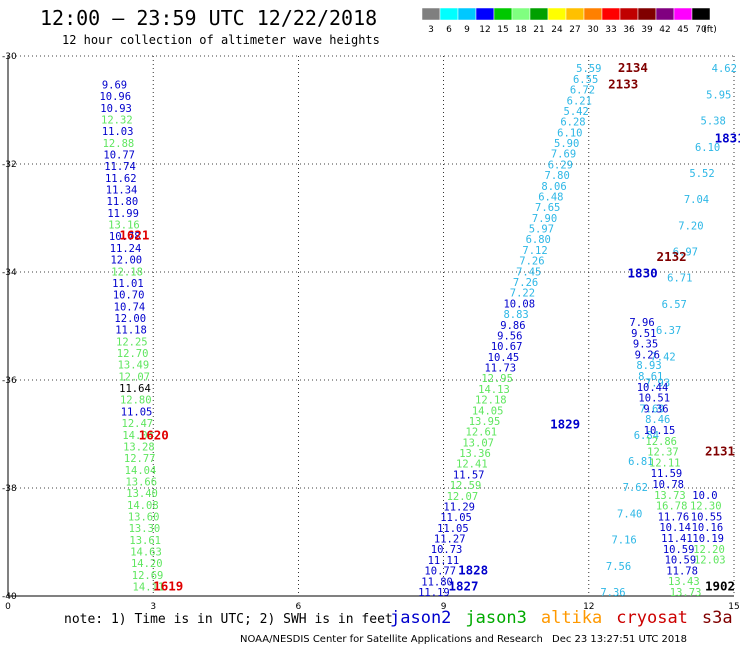  Describe the element at coordinates (565, 424) in the screenshot. I see `orbit-number-label: 1829` at that location.